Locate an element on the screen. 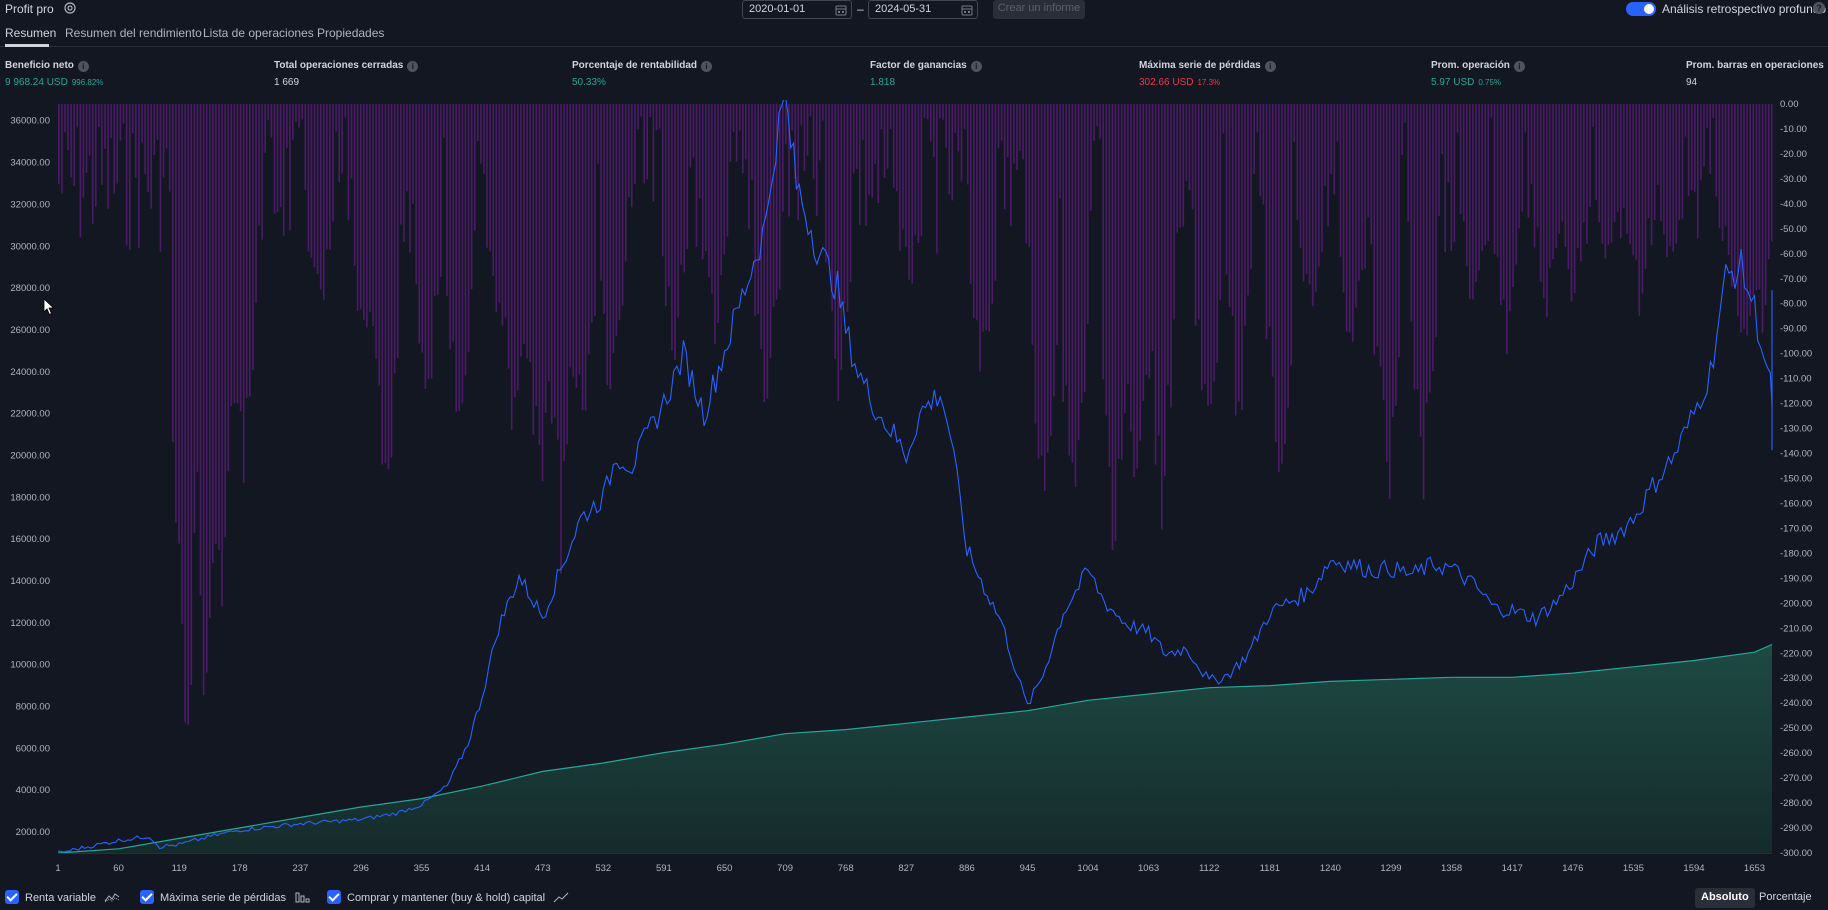 The width and height of the screenshot is (1828, 910). right-axis-tick-label: -280.00 is located at coordinates (1796, 803).